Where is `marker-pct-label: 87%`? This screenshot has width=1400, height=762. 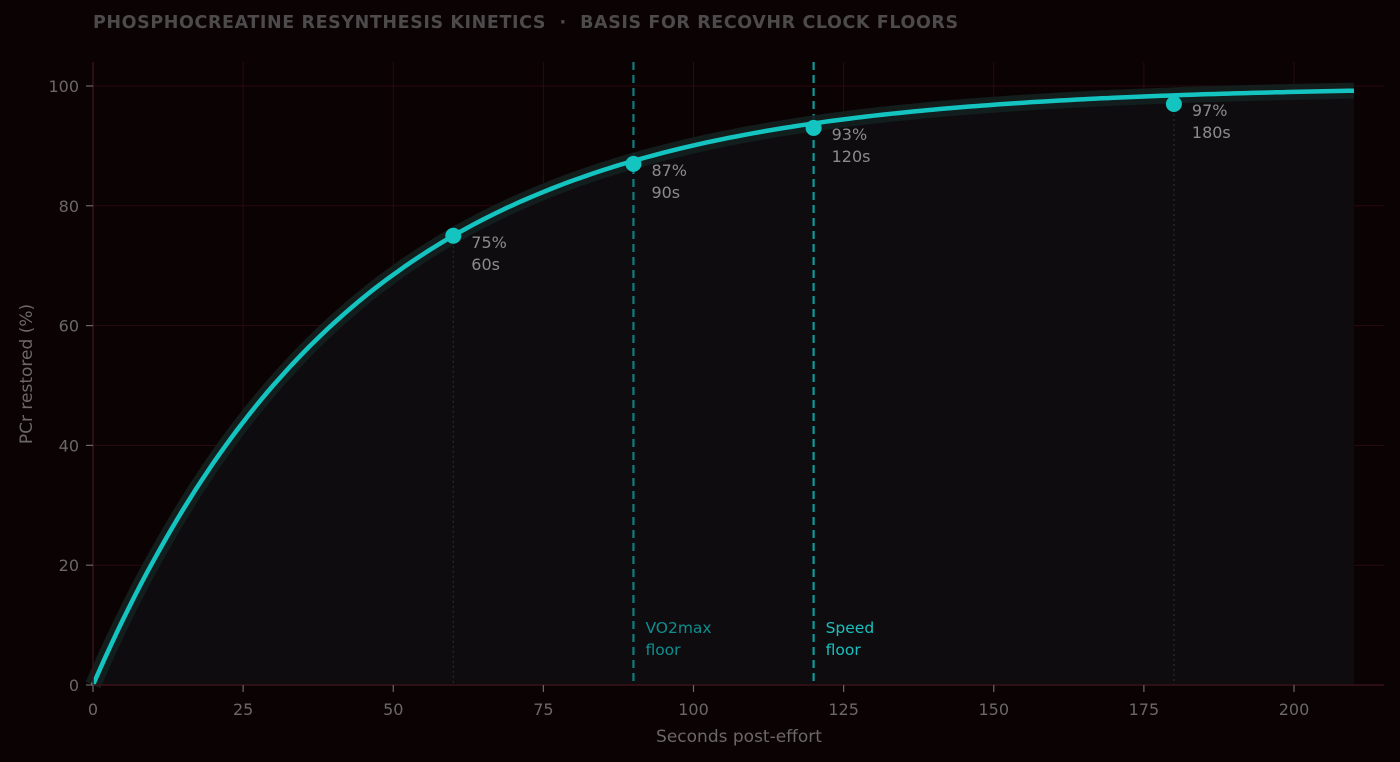
marker-pct-label: 87% is located at coordinates (669, 170).